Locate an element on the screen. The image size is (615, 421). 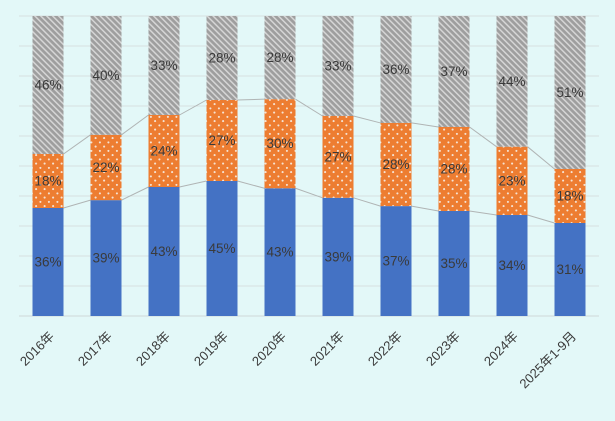
data-label: 23% is located at coordinates (511, 180).